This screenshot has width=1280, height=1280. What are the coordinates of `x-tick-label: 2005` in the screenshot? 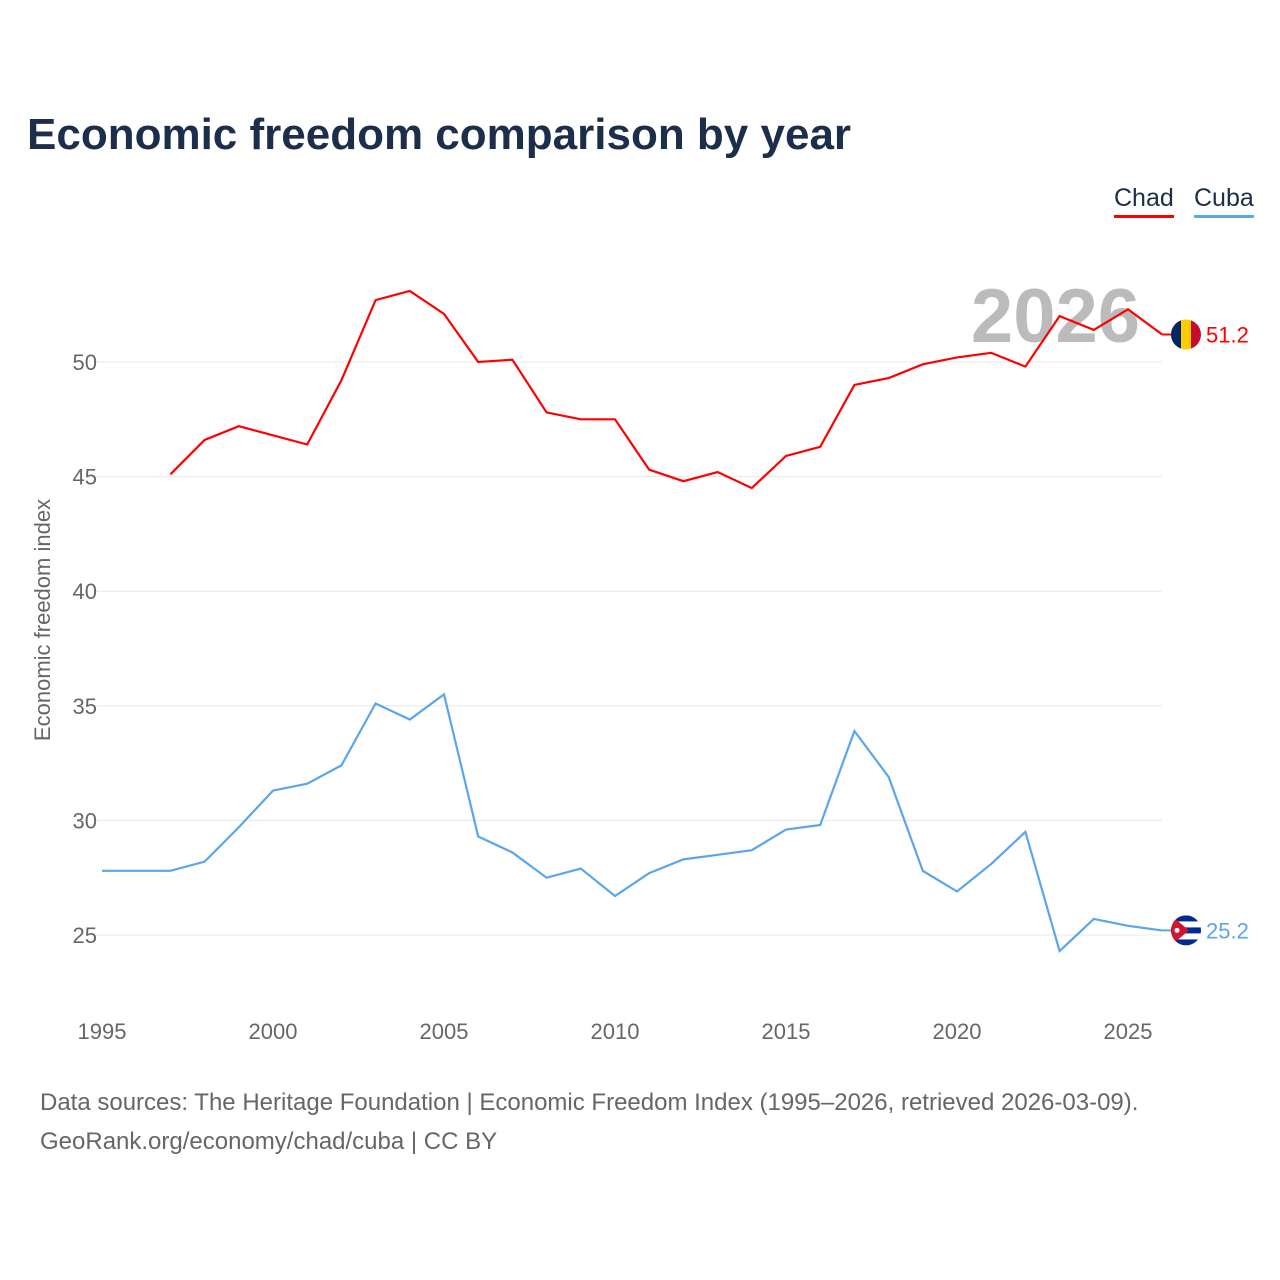 It's located at (444, 1031).